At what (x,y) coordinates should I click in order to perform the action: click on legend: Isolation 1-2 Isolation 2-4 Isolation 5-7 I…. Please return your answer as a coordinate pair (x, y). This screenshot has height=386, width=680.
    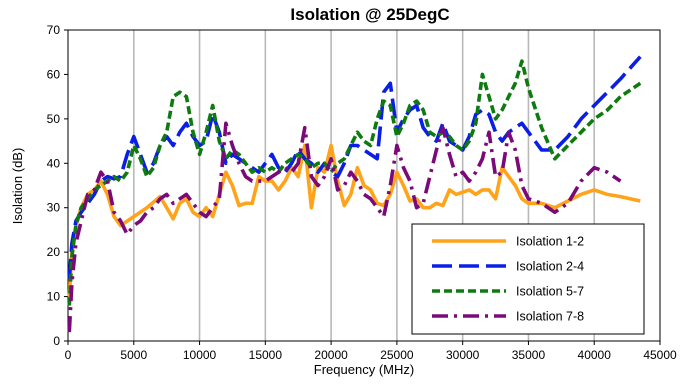
    Looking at the image, I should click on (528, 279).